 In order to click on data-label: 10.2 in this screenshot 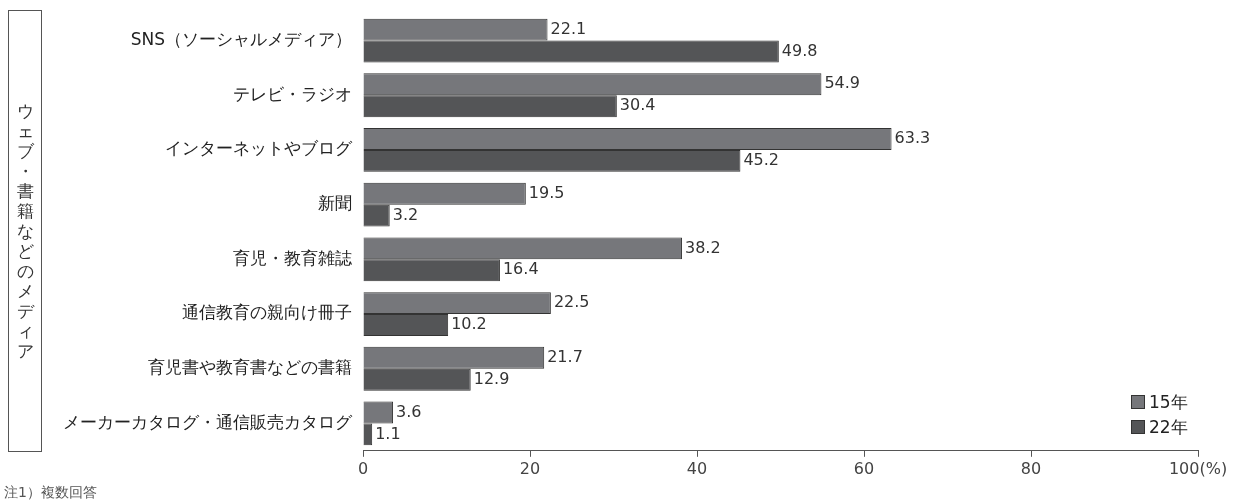, I will do `click(469, 324)`.